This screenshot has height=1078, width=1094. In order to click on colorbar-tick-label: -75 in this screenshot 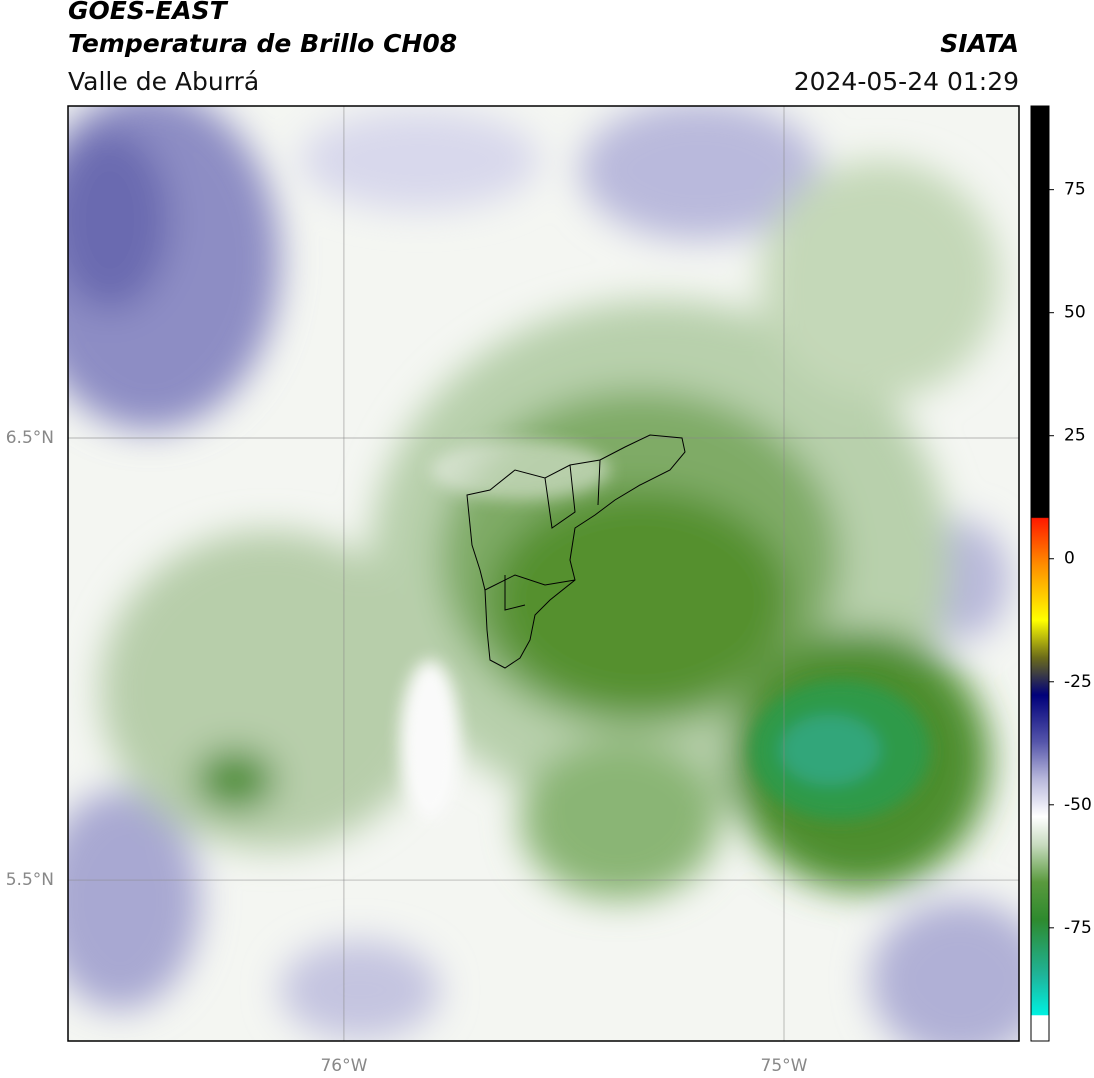, I will do `click(1078, 928)`.